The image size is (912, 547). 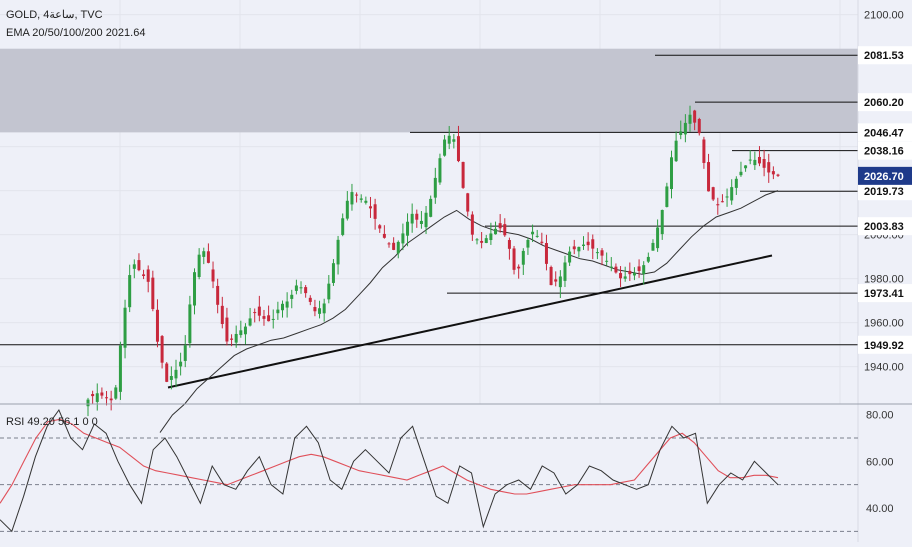 What do you see at coordinates (884, 177) in the screenshot?
I see `svg-text: 2026.70` at bounding box center [884, 177].